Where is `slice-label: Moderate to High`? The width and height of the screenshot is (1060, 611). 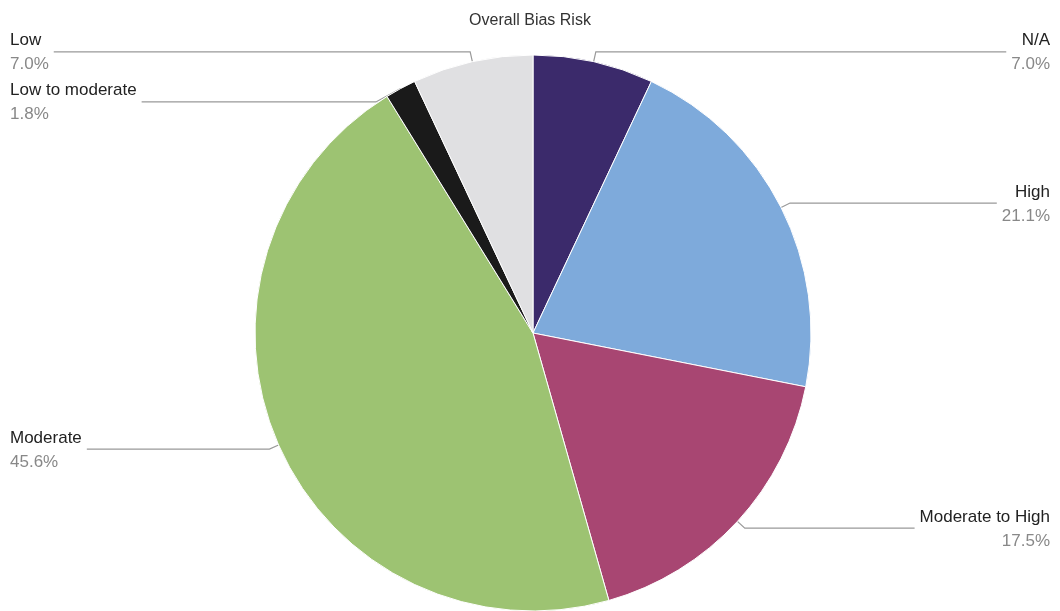
slice-label: Moderate to High is located at coordinates (984, 516).